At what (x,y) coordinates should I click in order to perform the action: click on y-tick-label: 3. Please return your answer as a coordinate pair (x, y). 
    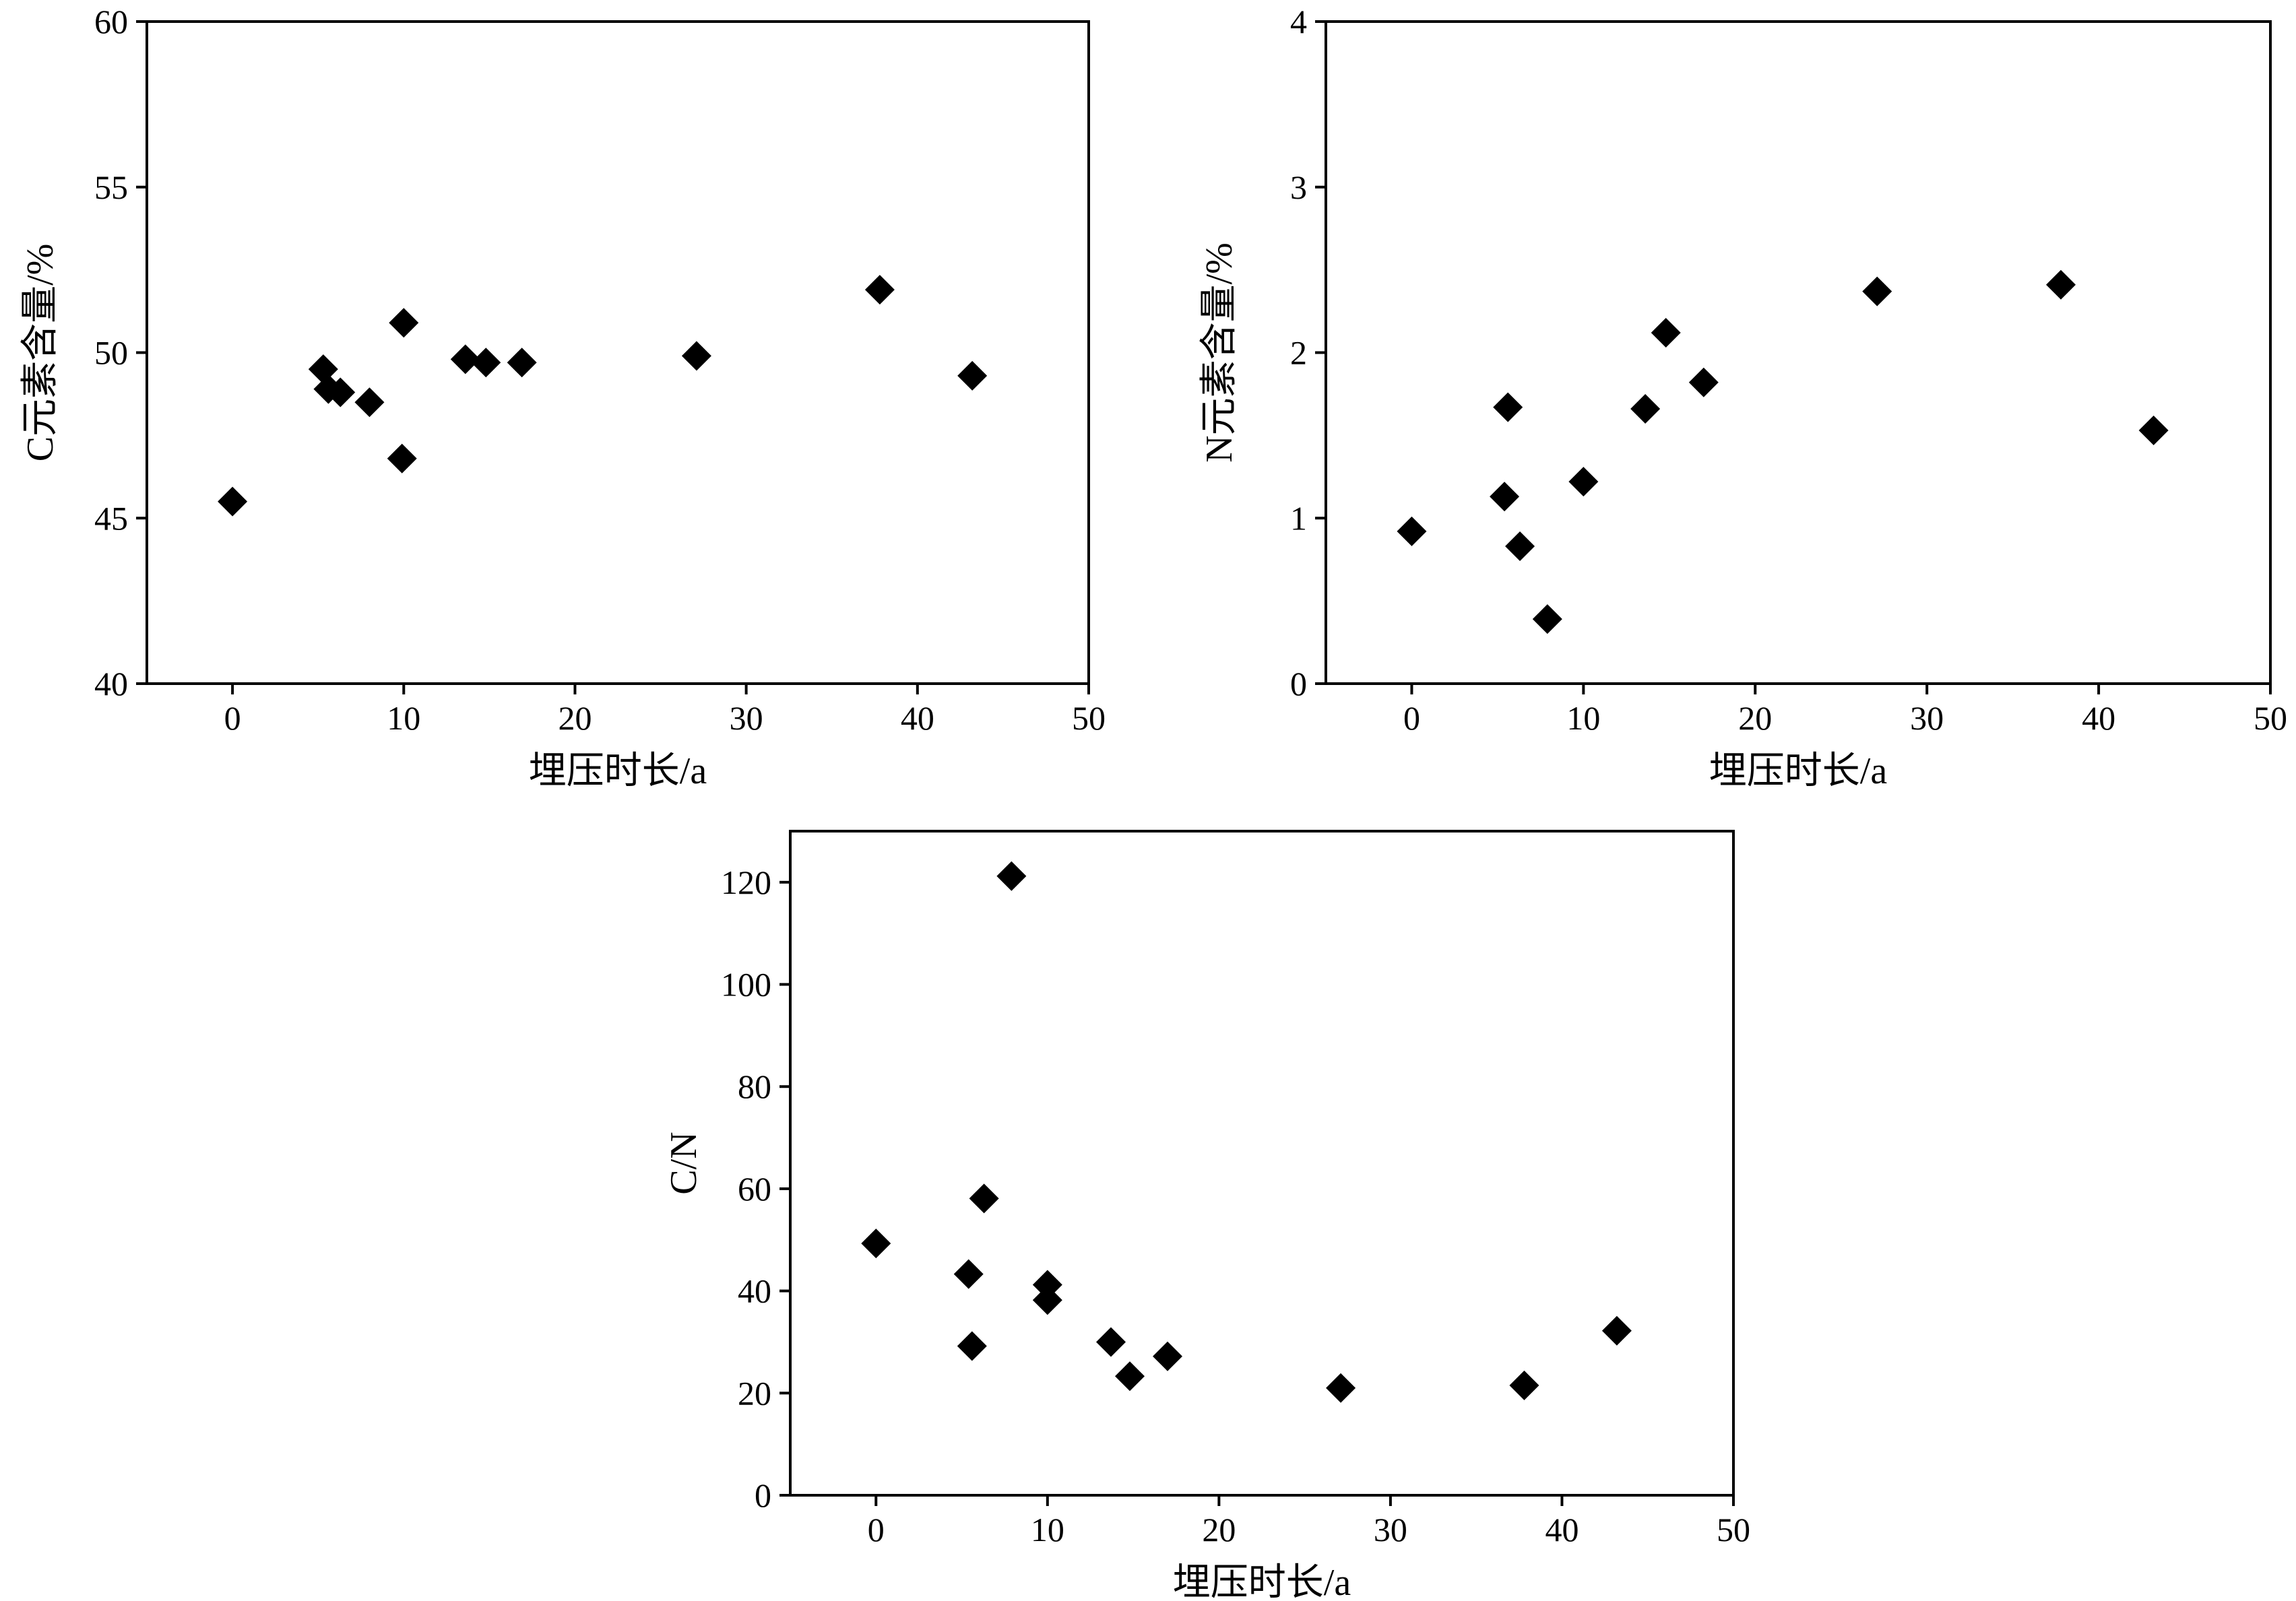
    Looking at the image, I should click on (1298, 187).